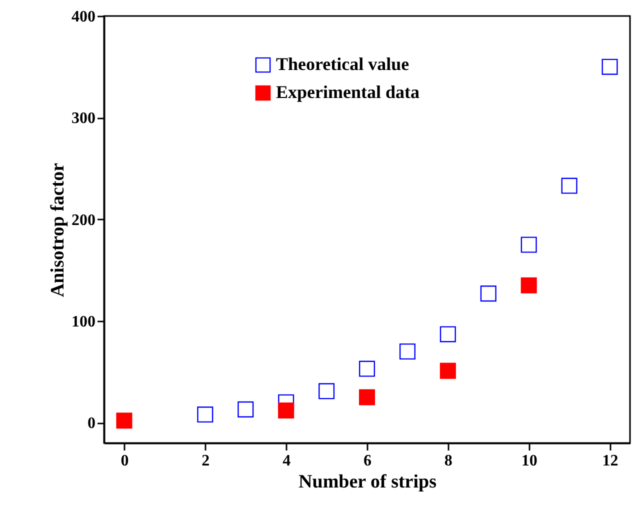  Describe the element at coordinates (206, 461) in the screenshot. I see `x-tick-label: 2` at that location.